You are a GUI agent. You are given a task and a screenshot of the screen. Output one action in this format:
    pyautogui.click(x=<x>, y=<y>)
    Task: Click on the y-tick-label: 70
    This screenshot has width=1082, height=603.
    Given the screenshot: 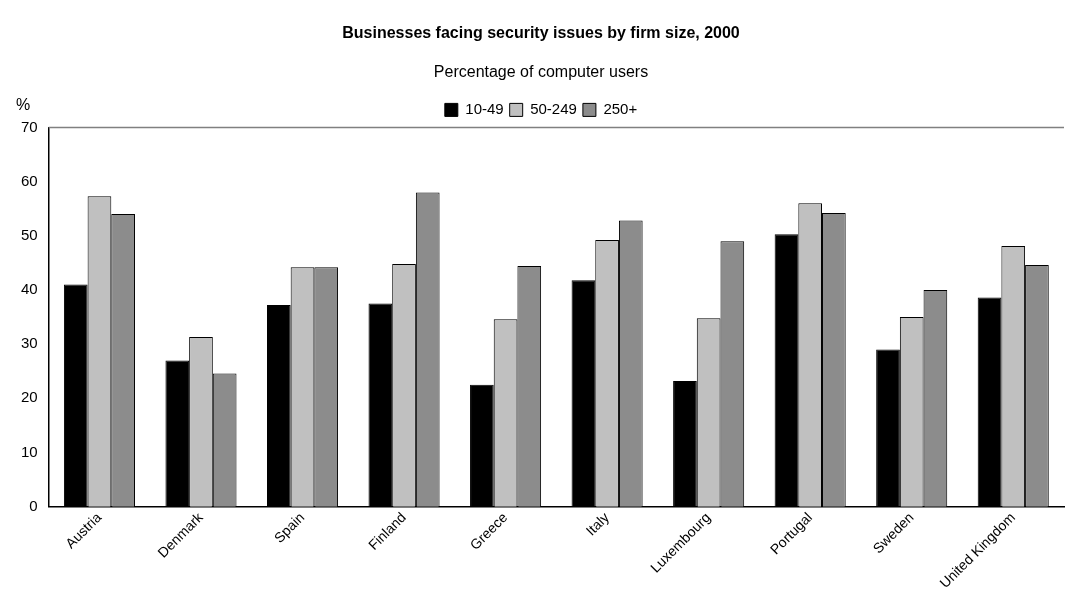 What is the action you would take?
    pyautogui.click(x=29, y=126)
    